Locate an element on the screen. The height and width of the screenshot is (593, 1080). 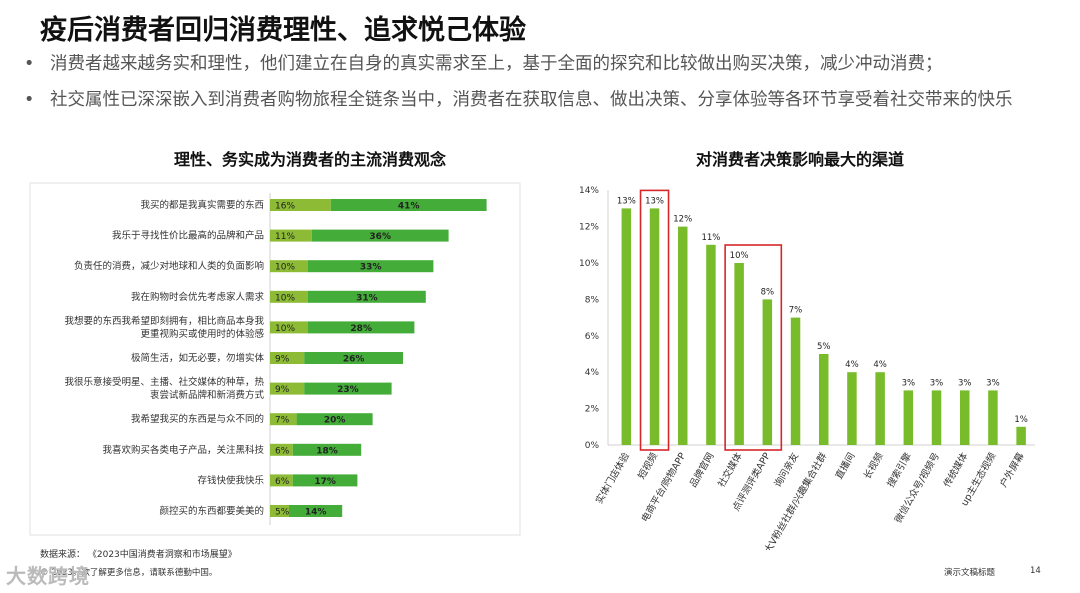
watermark-text: 大数跨境 is located at coordinates (48, 576).